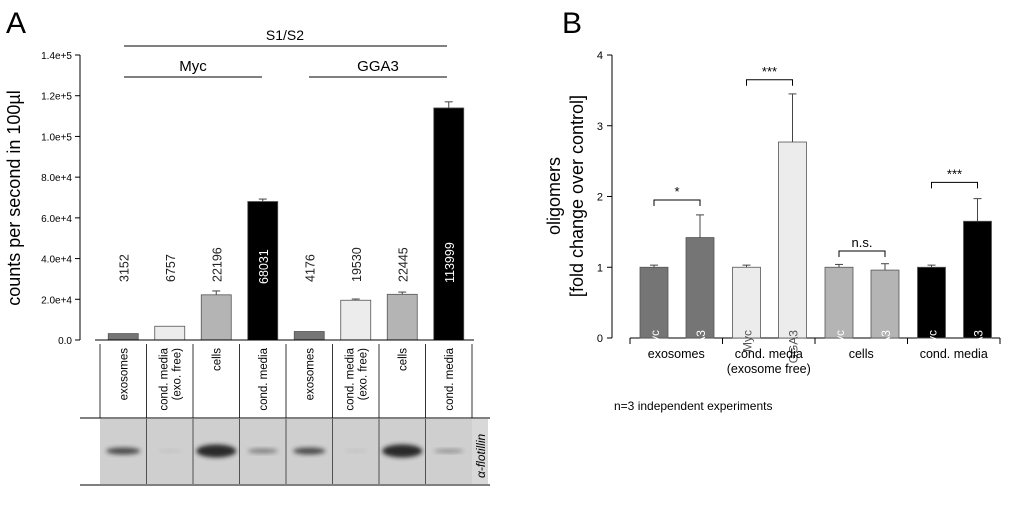  Describe the element at coordinates (124, 268) in the screenshot. I see `a-value-label: 3152` at that location.